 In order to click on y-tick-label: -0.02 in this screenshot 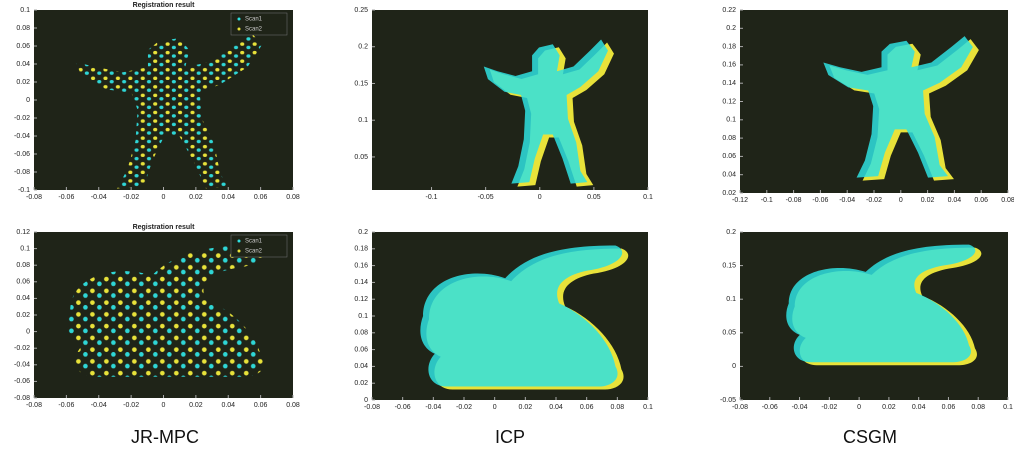, I will do `click(22, 118)`.